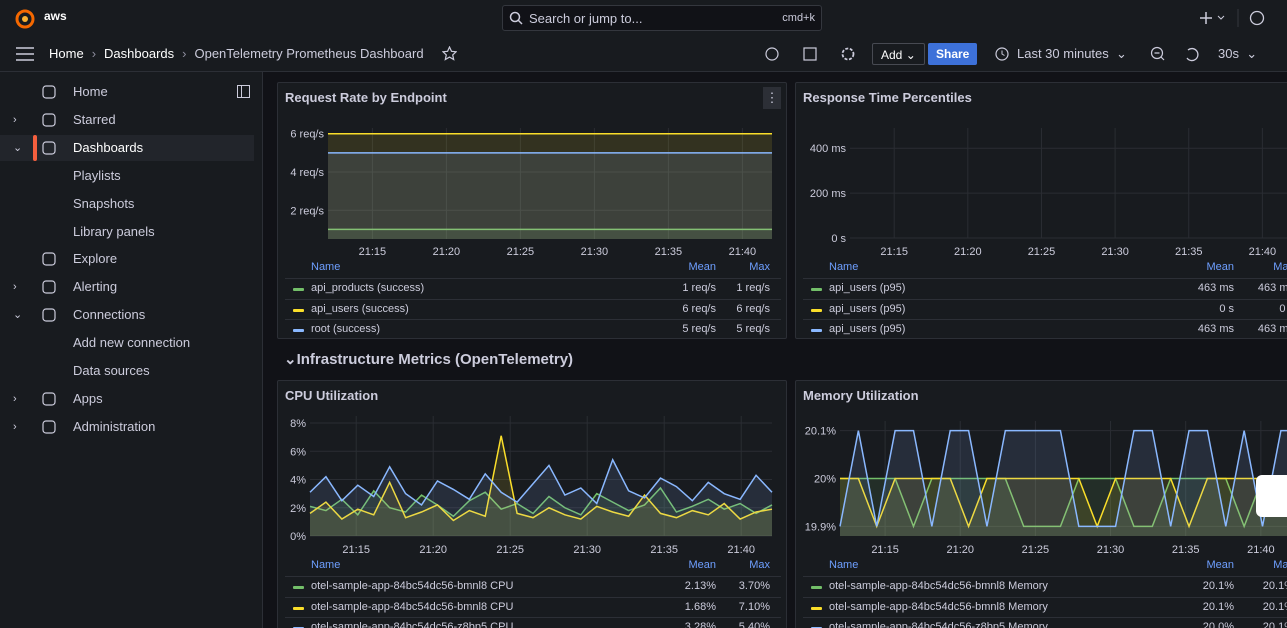 Image resolution: width=1287 pixels, height=628 pixels. I want to click on time-range: Last 30 minutes ⌄, so click(1072, 53).